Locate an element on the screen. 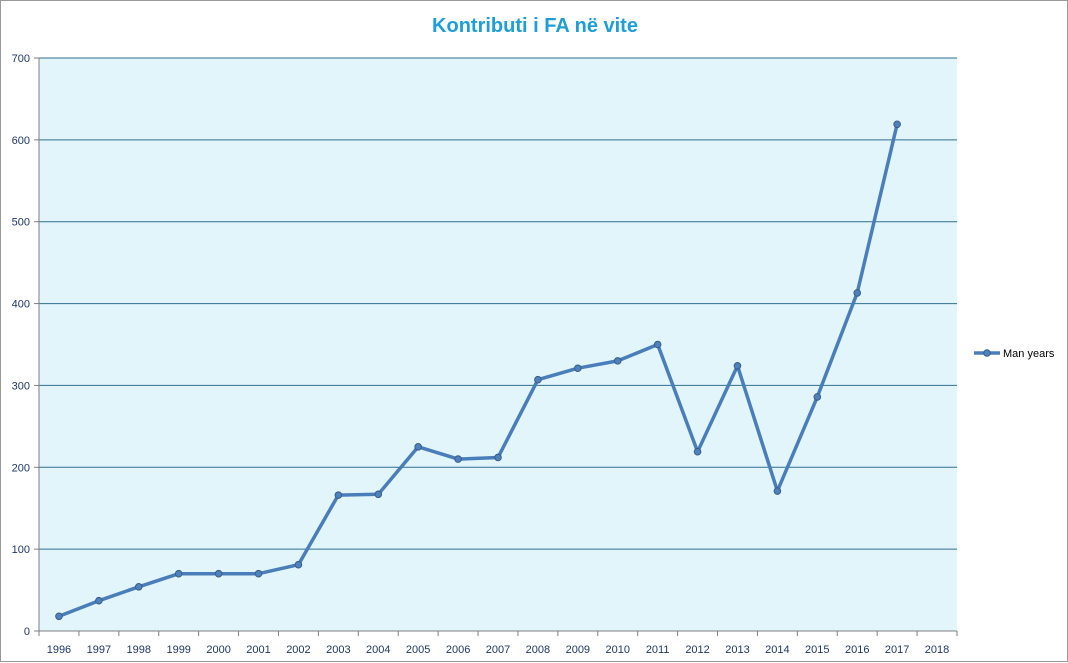  chart-title: Kontributi i FA në vite is located at coordinates (535, 26).